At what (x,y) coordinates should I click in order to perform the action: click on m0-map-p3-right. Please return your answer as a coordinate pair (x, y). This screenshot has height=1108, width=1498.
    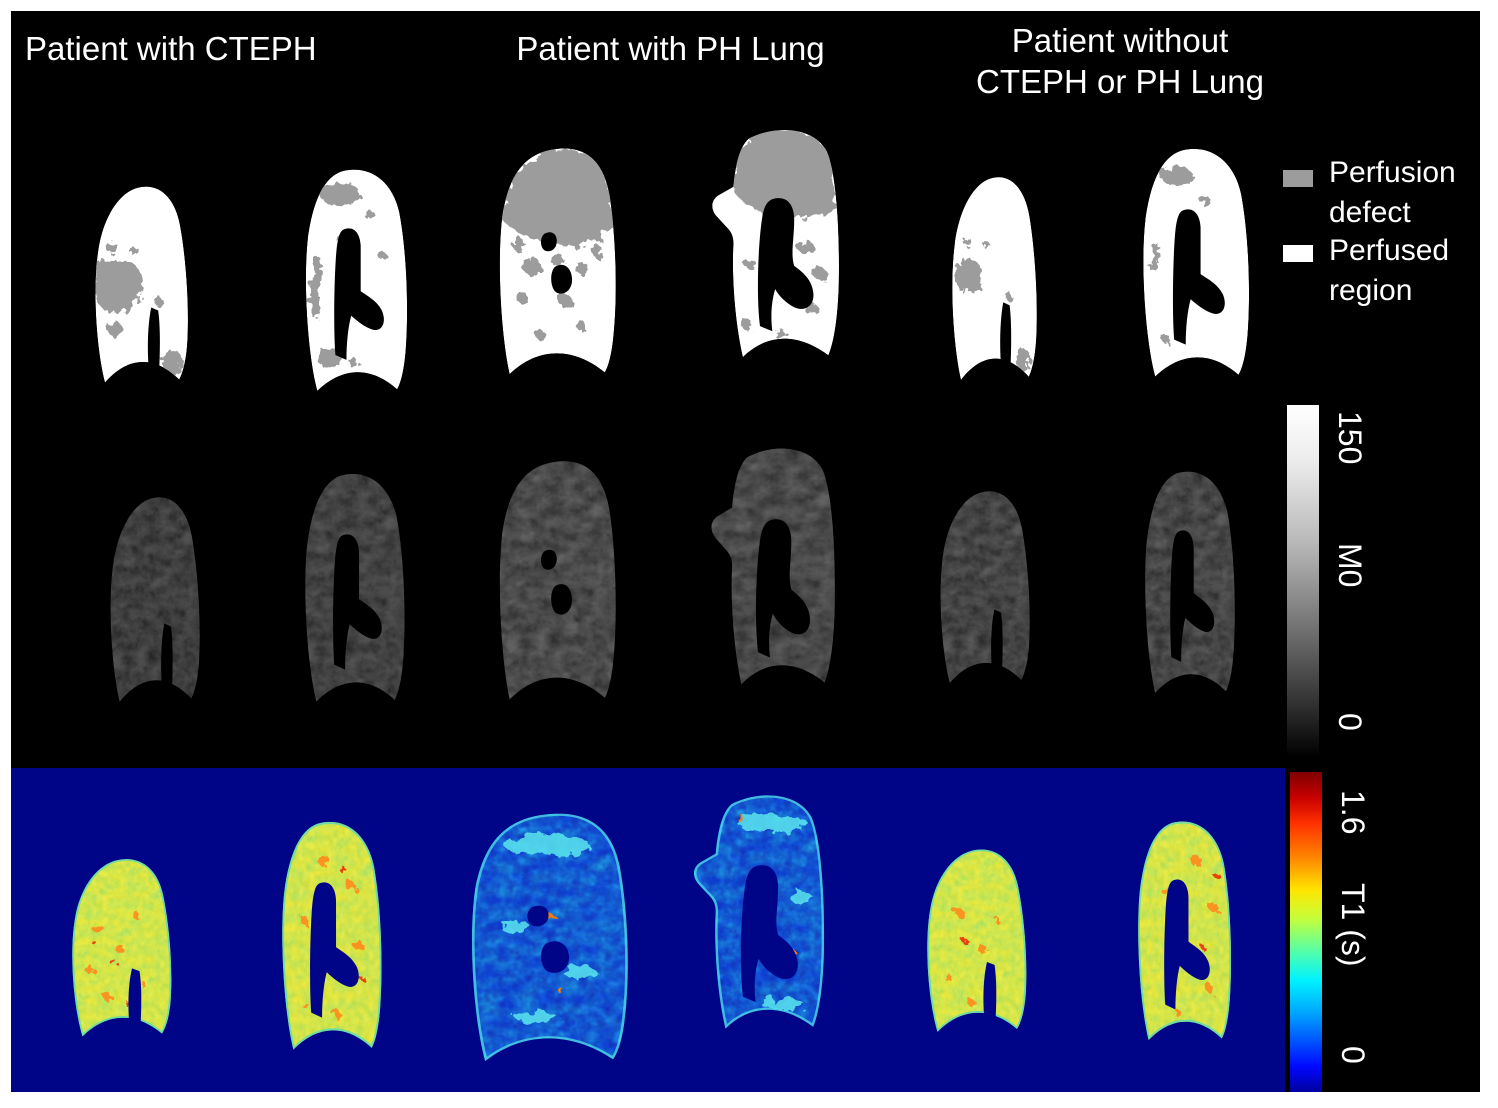
    Looking at the image, I should click on (985, 587).